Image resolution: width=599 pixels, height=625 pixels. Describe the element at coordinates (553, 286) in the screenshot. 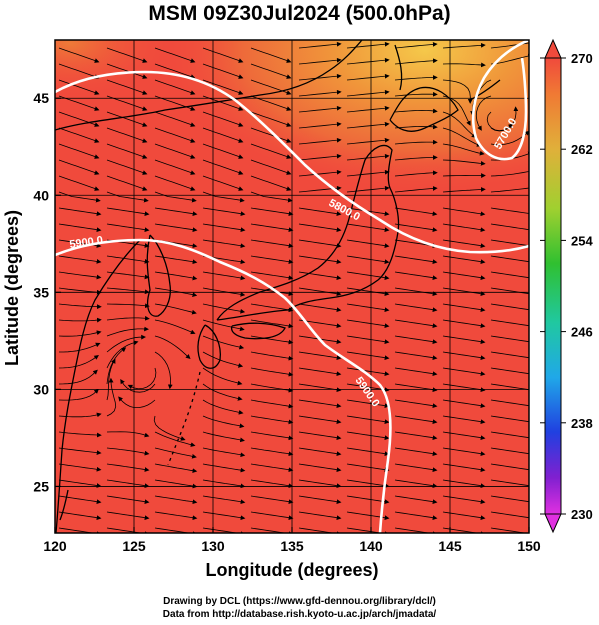

I see `colorbar-ticks` at that location.